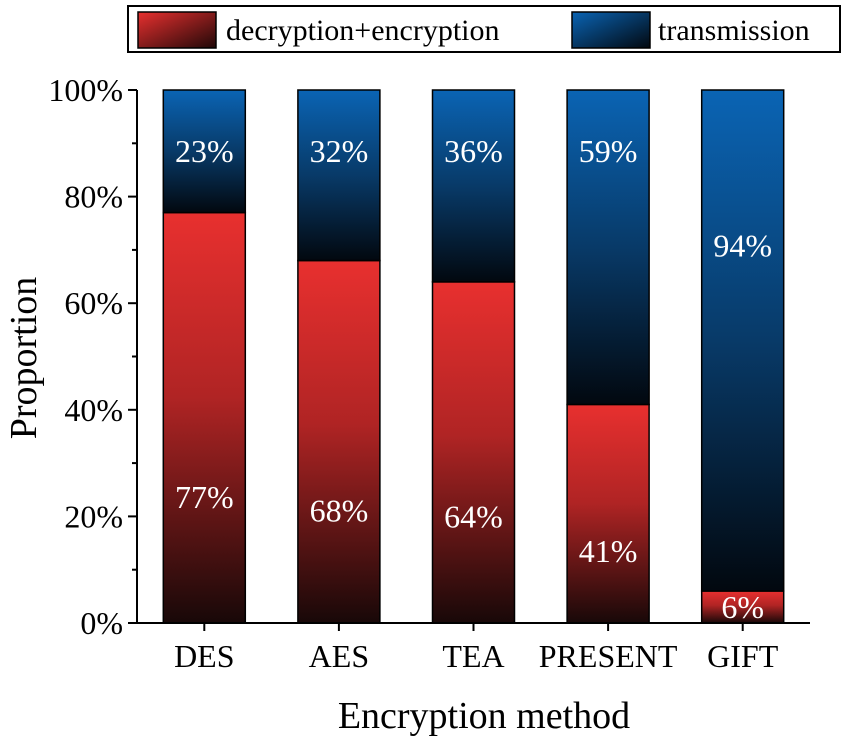  I want to click on bar-decryption-encryption-tea, so click(473, 452).